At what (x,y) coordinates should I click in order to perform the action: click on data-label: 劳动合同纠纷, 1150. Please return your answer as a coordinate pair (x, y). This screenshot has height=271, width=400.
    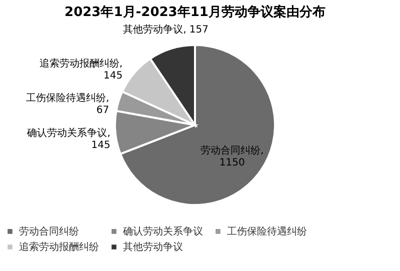
    Looking at the image, I should click on (232, 156).